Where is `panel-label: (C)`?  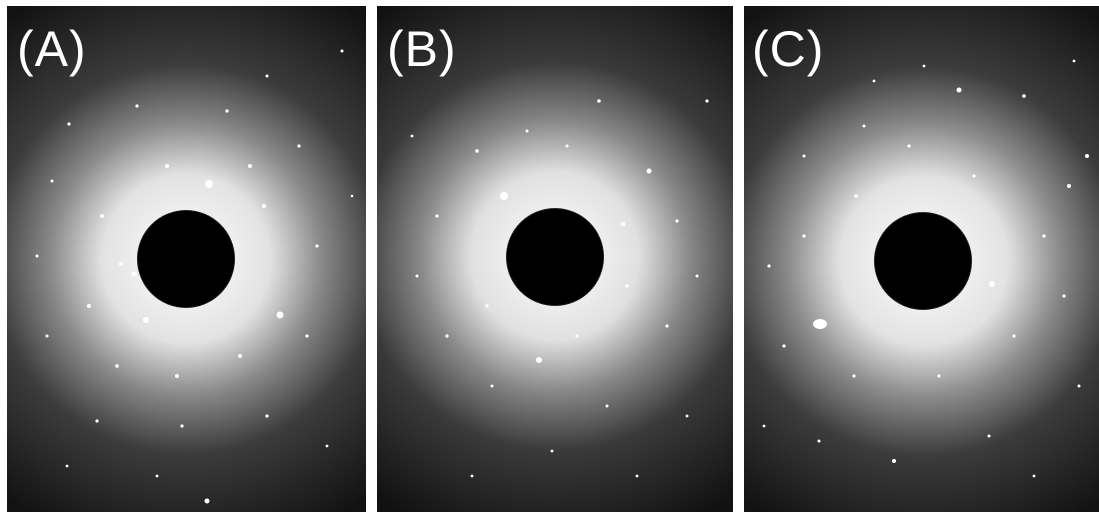 panel-label: (C) is located at coordinates (788, 49).